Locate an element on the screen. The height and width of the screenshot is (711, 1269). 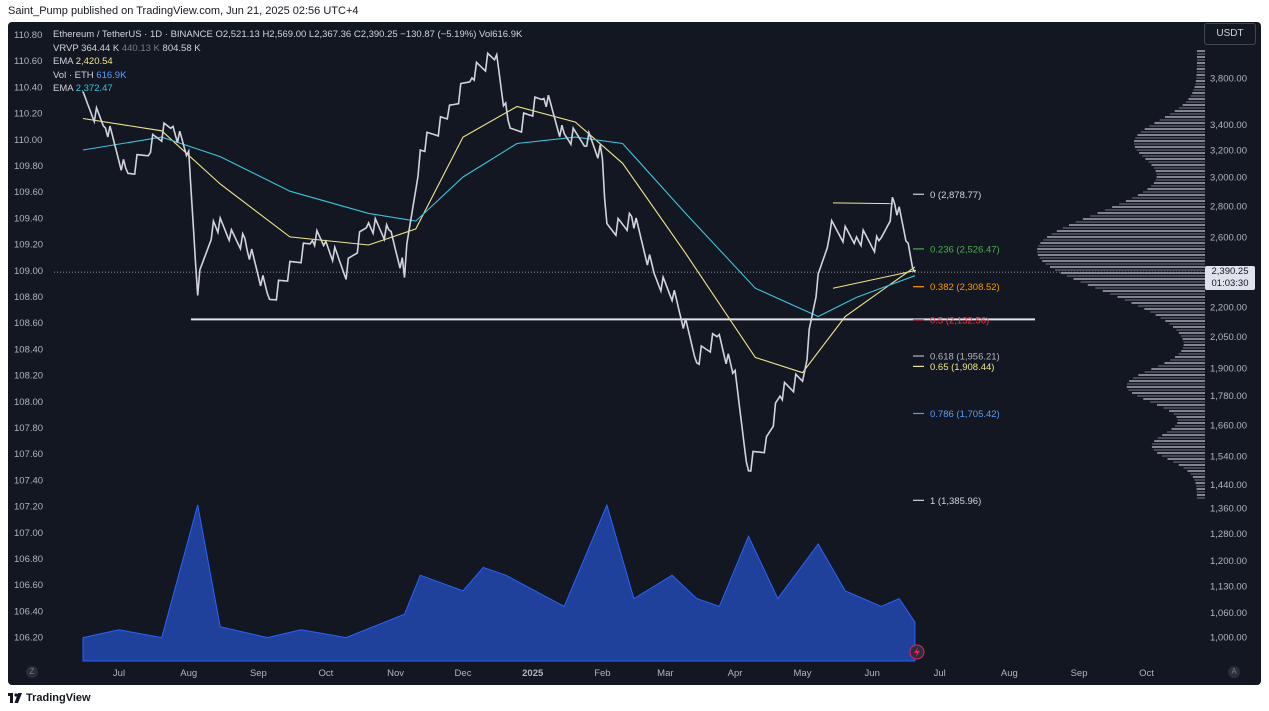
time-tick-label: Dec is located at coordinates (463, 673).